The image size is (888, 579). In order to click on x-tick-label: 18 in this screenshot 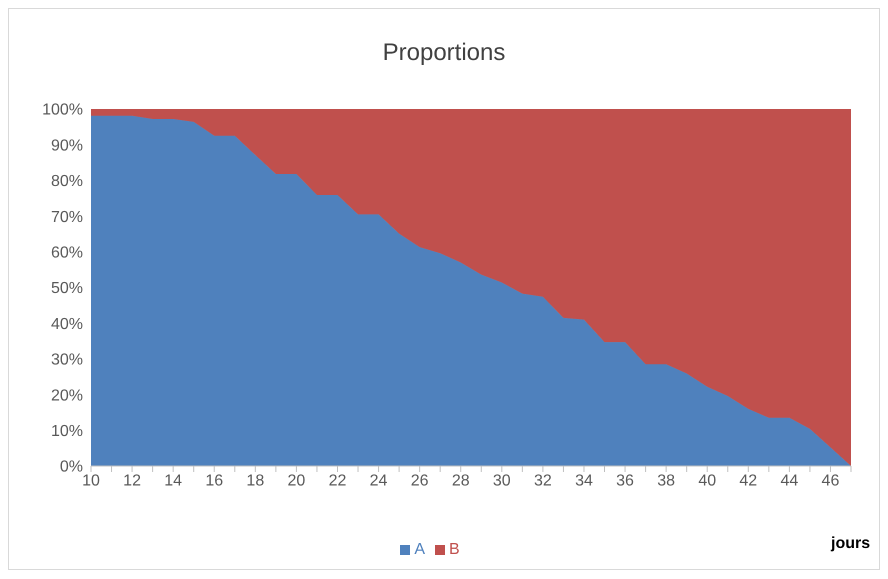, I will do `click(255, 481)`.